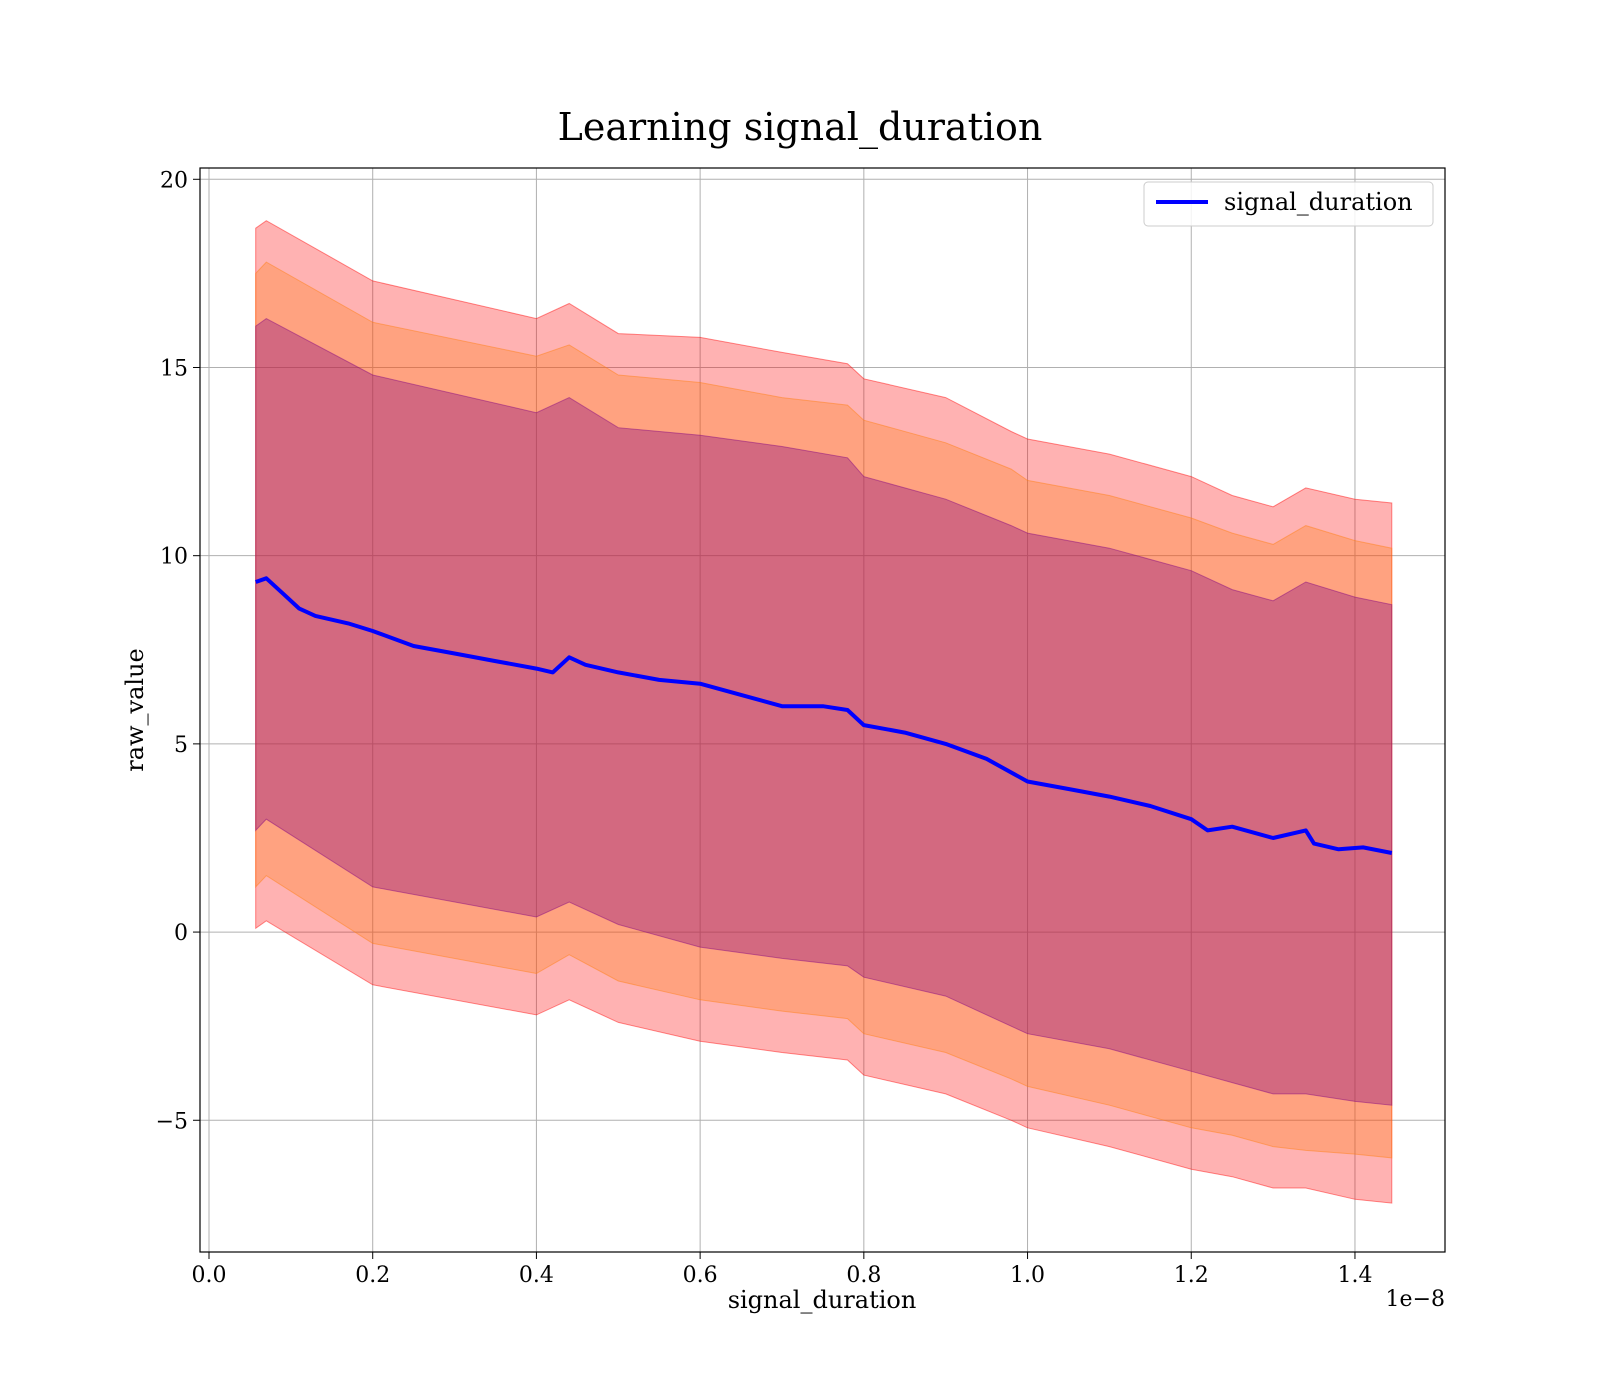 This screenshot has width=1600, height=1400. I want to click on x-tick-label: 0.0, so click(209, 1275).